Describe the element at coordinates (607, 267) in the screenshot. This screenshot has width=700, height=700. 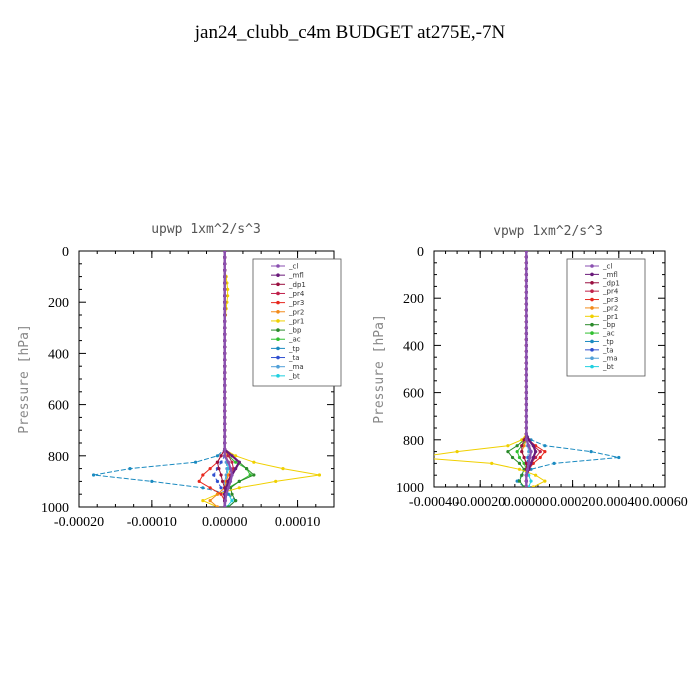
I see `legend-entry: _cl` at that location.